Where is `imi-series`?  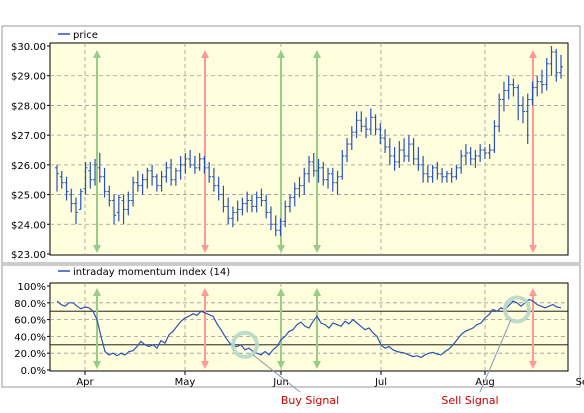
imi-series is located at coordinates (309, 328).